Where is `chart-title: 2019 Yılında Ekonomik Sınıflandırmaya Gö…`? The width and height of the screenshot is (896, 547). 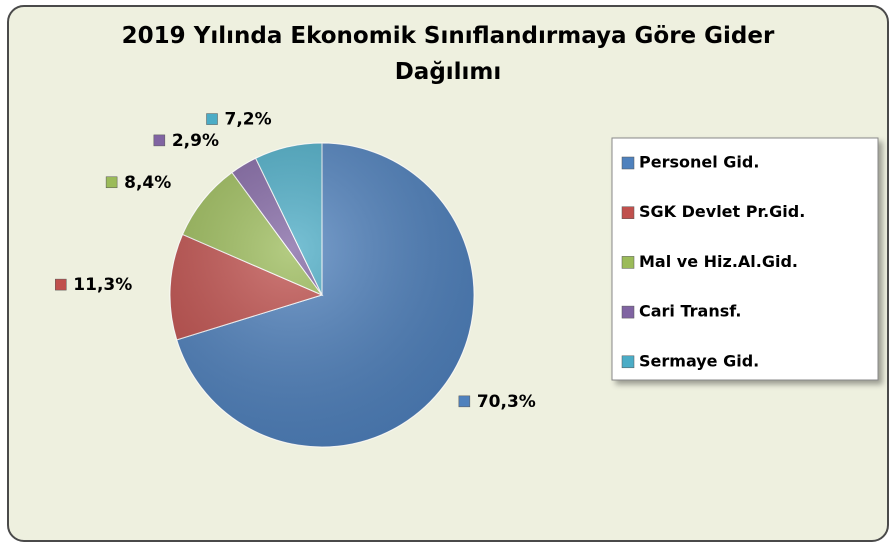 chart-title: 2019 Yılında Ekonomik Sınıflandırmaya Gö… is located at coordinates (448, 54).